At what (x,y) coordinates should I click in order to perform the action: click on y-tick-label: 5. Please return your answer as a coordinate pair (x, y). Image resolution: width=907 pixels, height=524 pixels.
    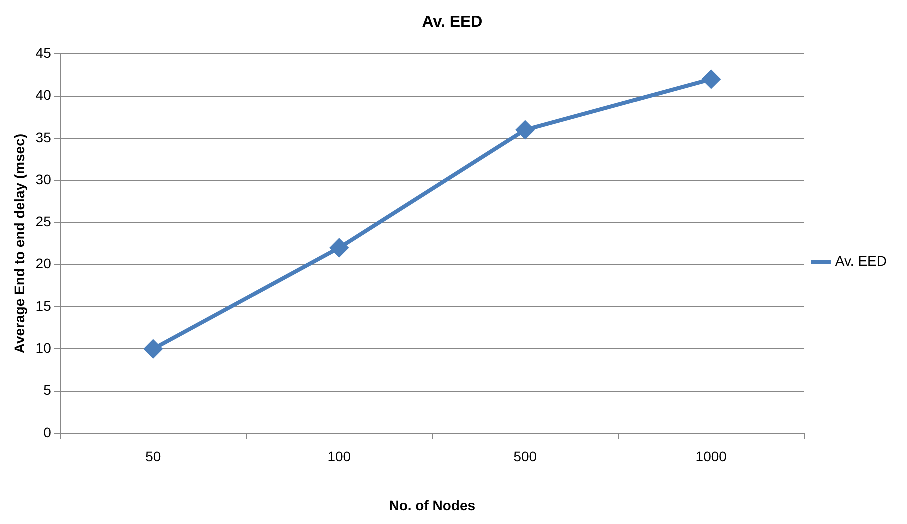
    Looking at the image, I should click on (48, 390).